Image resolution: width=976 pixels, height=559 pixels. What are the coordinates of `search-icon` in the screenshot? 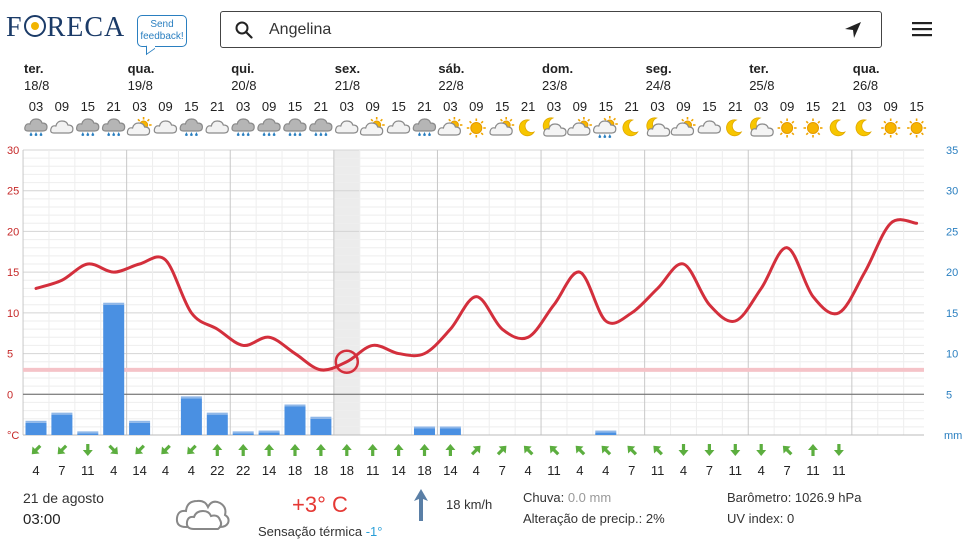 It's located at (244, 30).